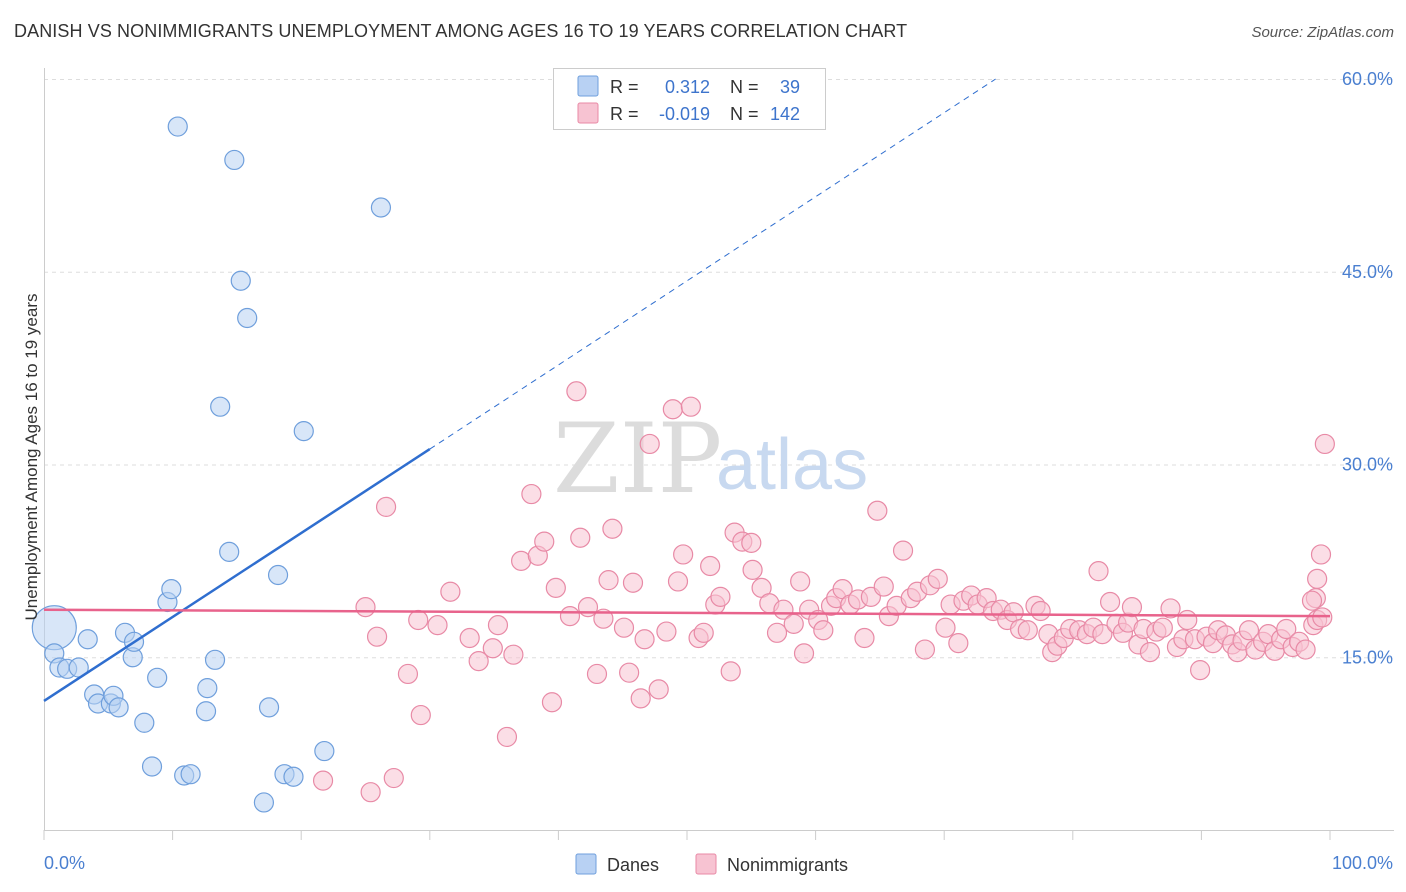 This screenshot has height=892, width=1406. Describe the element at coordinates (586, 864) in the screenshot. I see `series-legend-swatch-danes` at that location.